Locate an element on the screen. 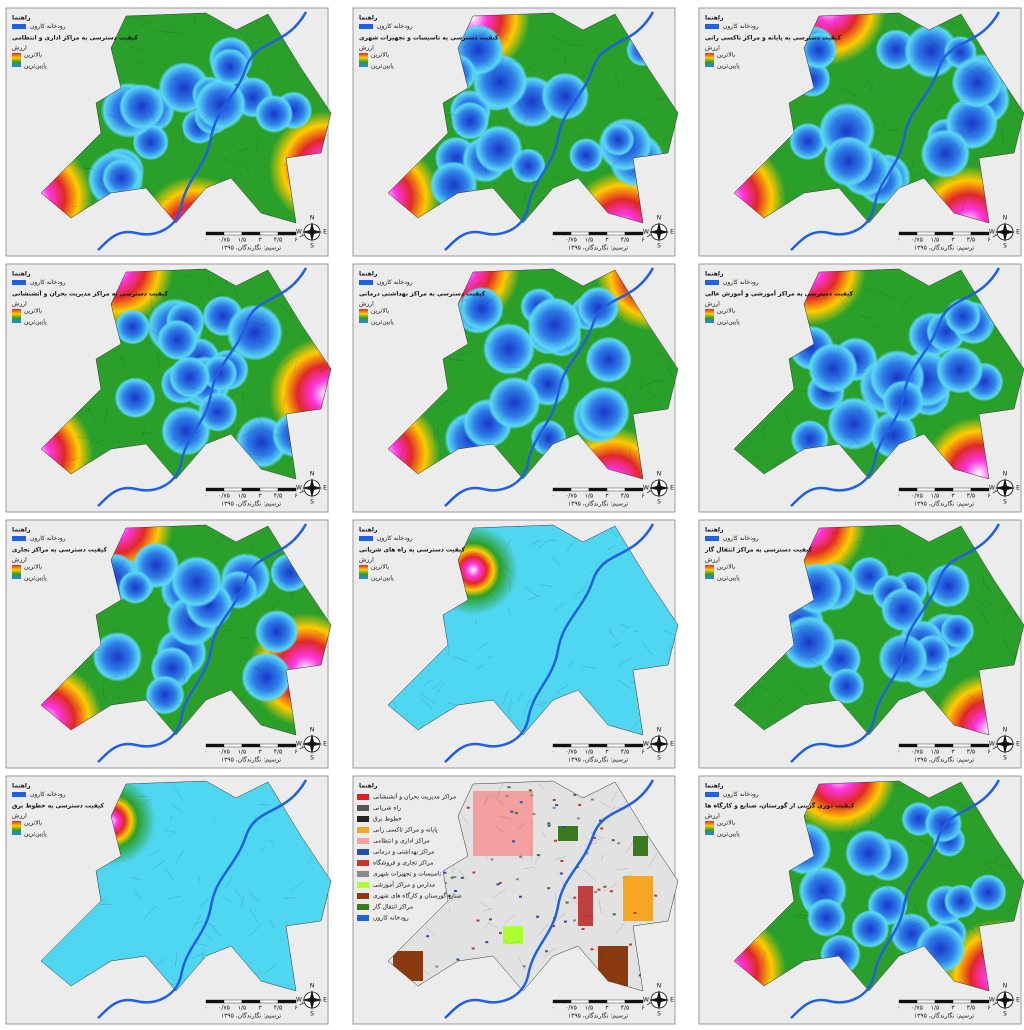  map-area is located at coordinates (879, 630).